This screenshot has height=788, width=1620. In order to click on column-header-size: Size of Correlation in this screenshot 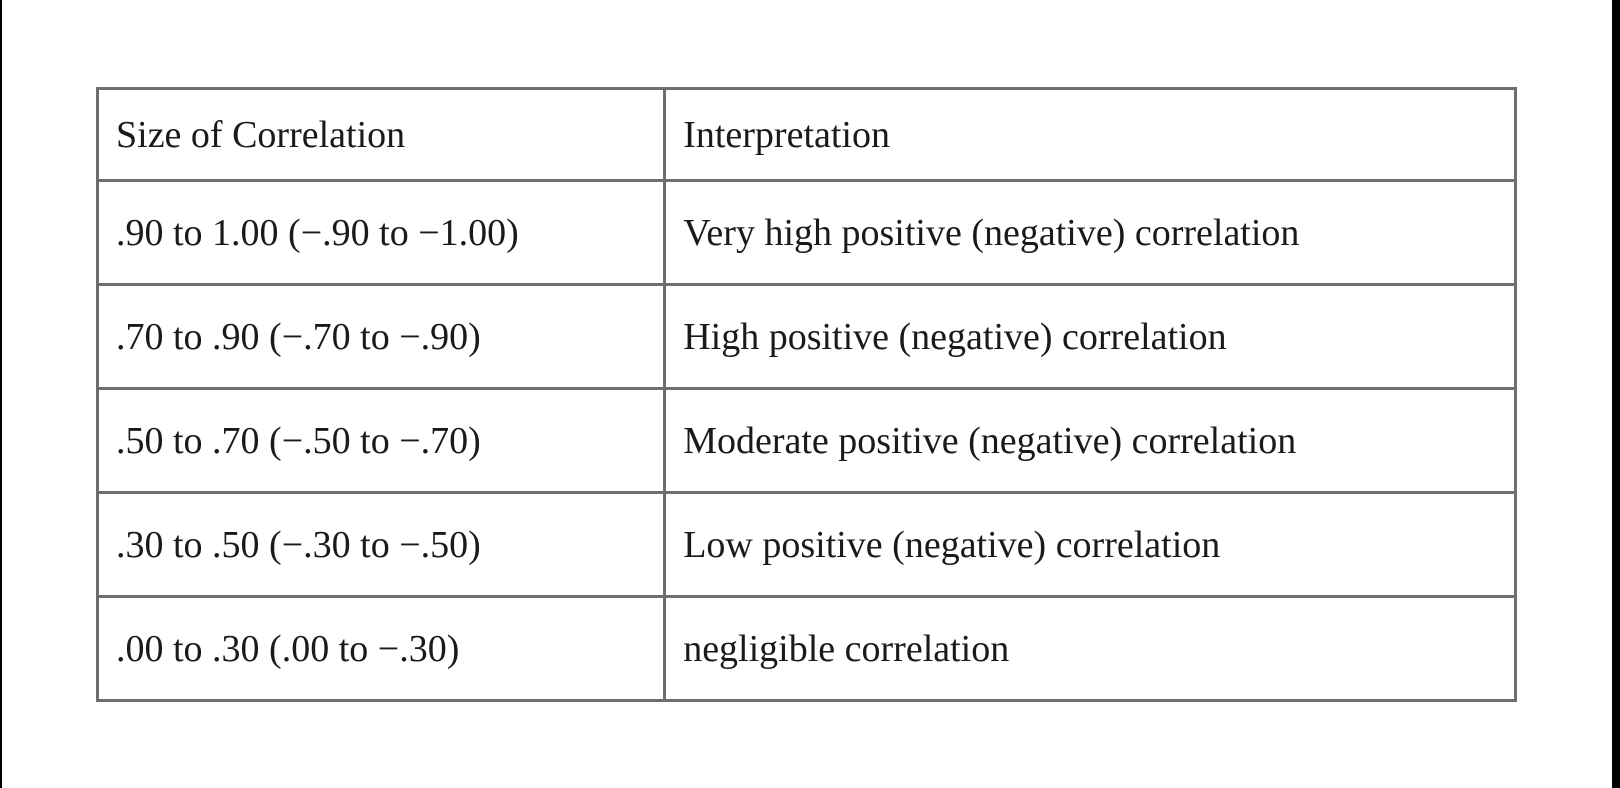, I will do `click(381, 134)`.